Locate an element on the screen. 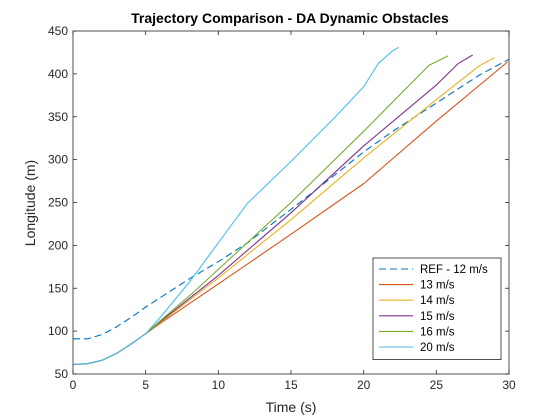  y-tick-label: 250 is located at coordinates (58, 203).